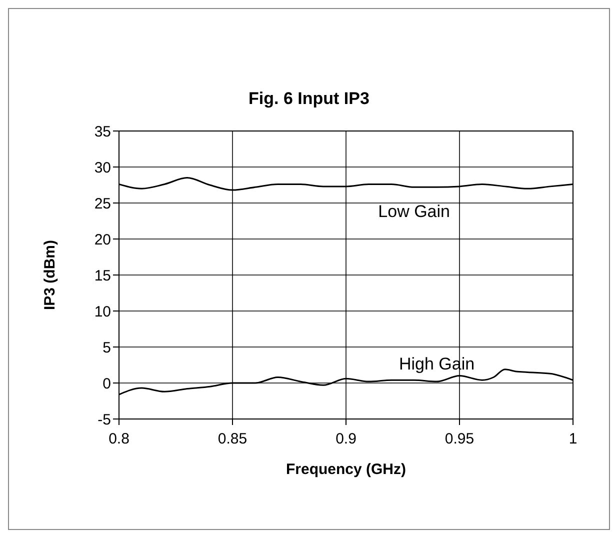 The image size is (616, 537). I want to click on chart-title: Fig. 6 Input IP3, so click(309, 99).